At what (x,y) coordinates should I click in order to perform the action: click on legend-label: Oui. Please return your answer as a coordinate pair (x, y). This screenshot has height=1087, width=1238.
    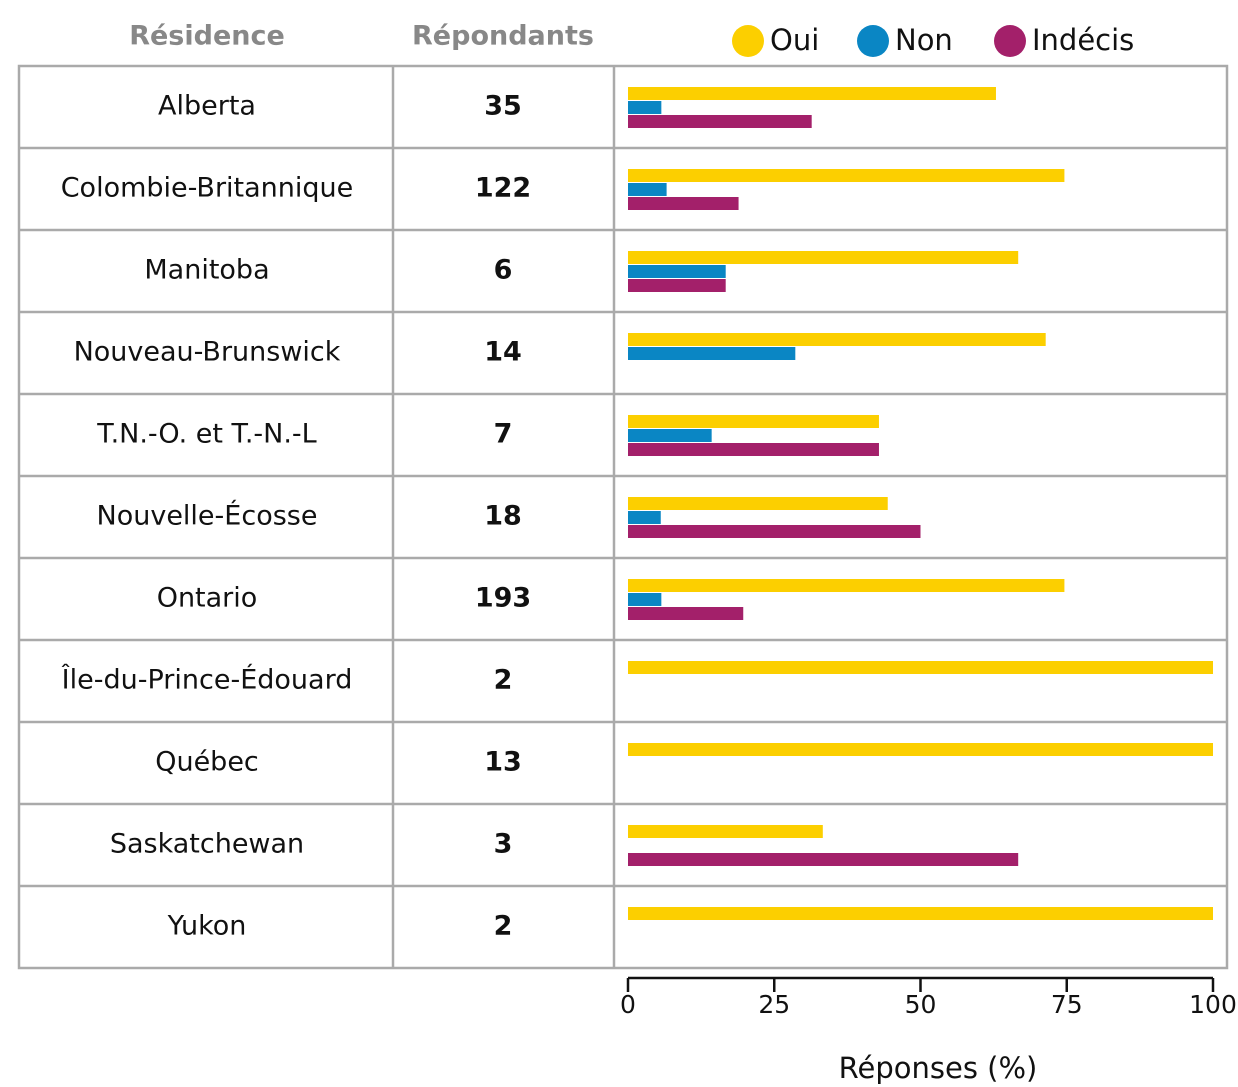
    Looking at the image, I should click on (794, 40).